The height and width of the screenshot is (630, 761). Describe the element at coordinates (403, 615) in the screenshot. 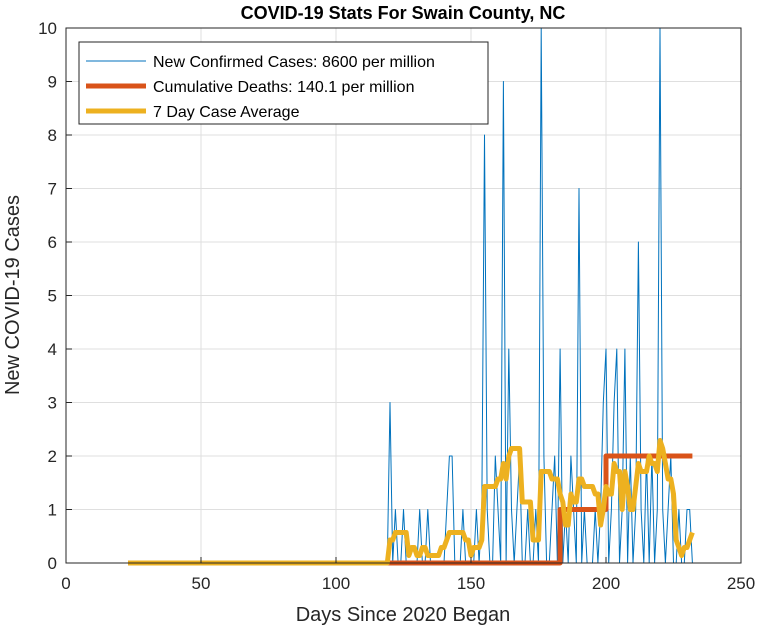

I see `x-axis-label: Days Since 2020 Began` at that location.